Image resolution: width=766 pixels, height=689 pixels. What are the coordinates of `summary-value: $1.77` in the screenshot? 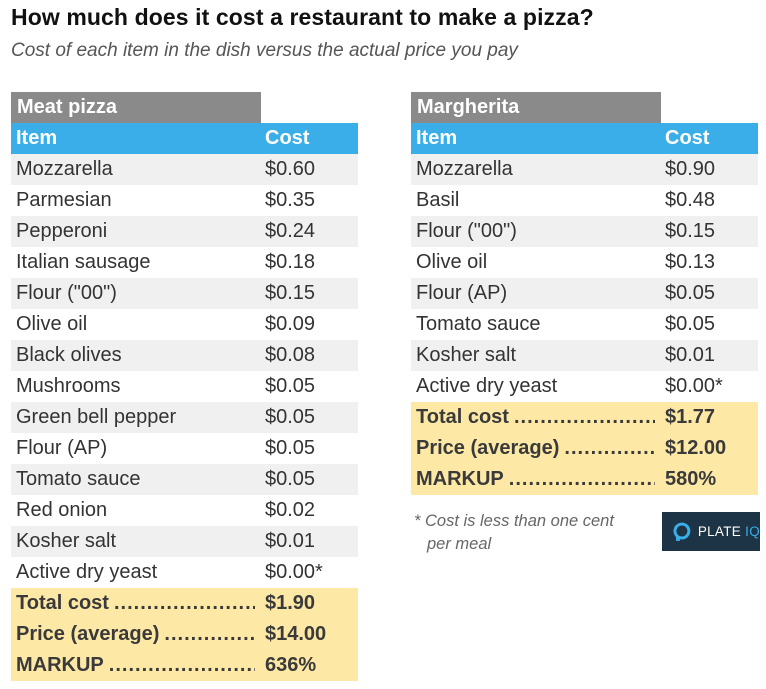 It's located at (690, 417).